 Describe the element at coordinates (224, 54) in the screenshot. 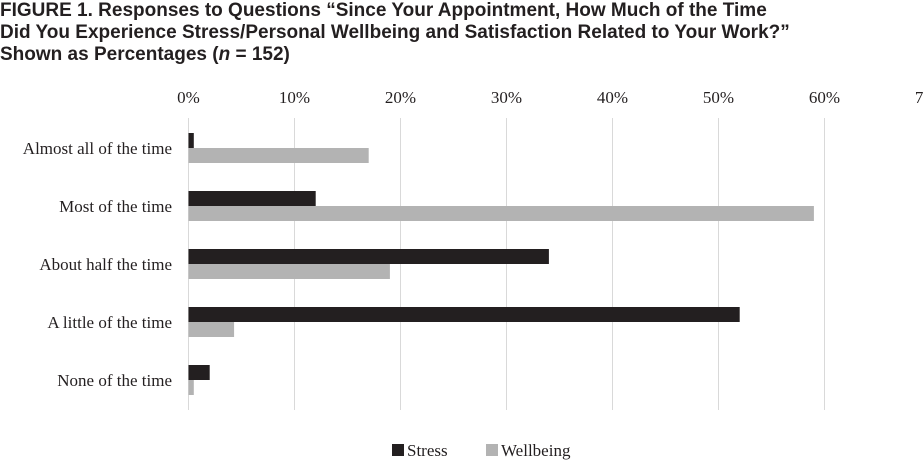

I see `figure-title-n-symbol: n` at that location.